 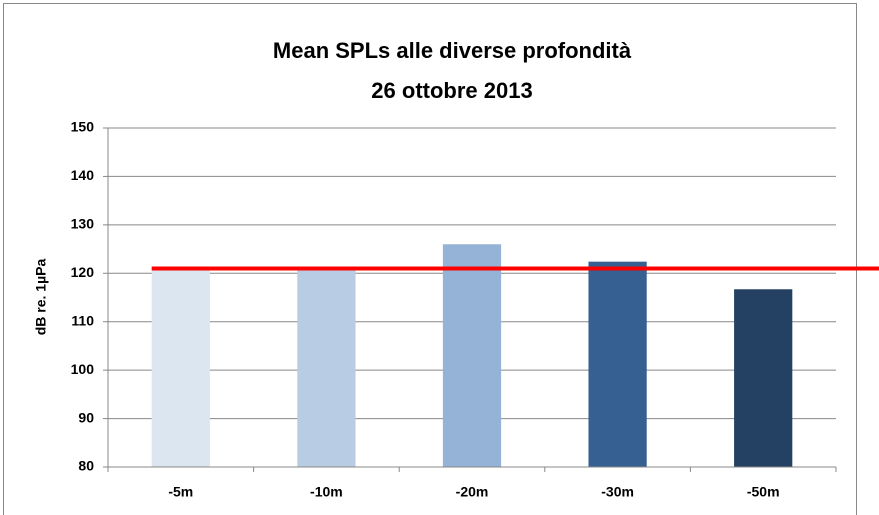 What do you see at coordinates (83, 272) in the screenshot?
I see `y-tick-label: 120` at bounding box center [83, 272].